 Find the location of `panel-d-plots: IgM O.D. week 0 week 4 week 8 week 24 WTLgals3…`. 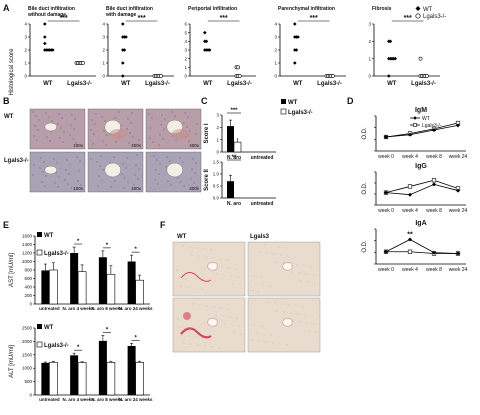

panel-d-plots: IgM O.D. week 0 week 4 week 8 week 24 WTLgals3… is located at coordinates (415, 190).